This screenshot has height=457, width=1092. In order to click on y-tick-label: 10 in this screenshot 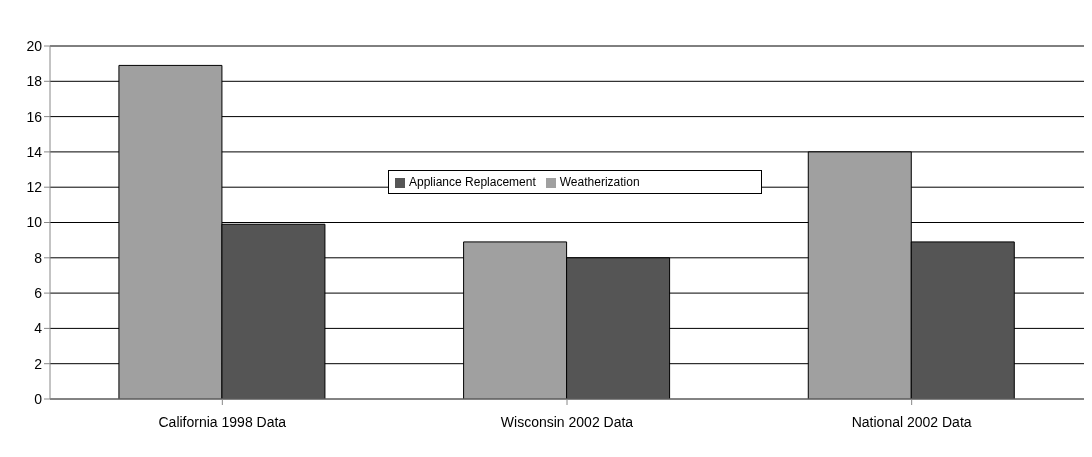, I will do `click(34, 222)`.